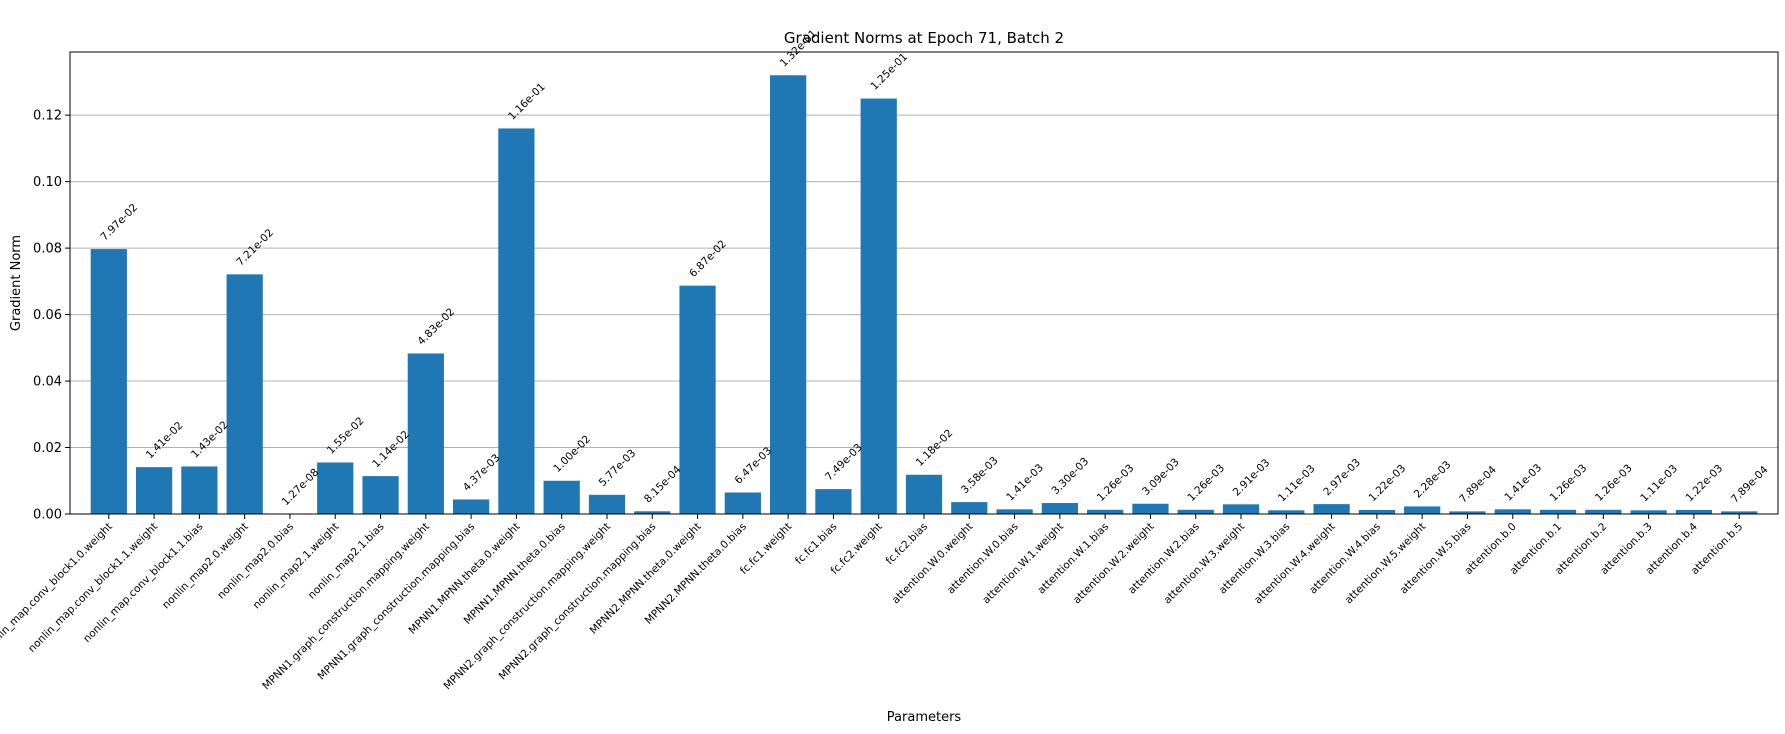 This screenshot has height=734, width=1785. I want to click on bar-value-label: 2.97e-03, so click(1342, 478).